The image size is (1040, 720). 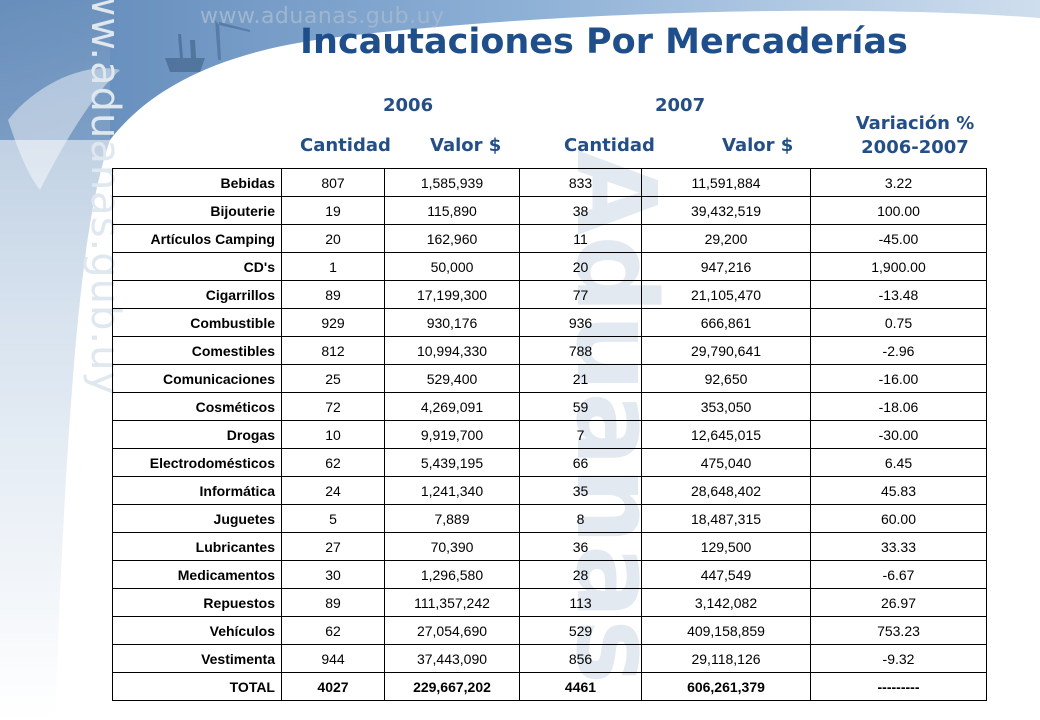 I want to click on valor-2006-cell: 9,919,700, so click(x=452, y=434).